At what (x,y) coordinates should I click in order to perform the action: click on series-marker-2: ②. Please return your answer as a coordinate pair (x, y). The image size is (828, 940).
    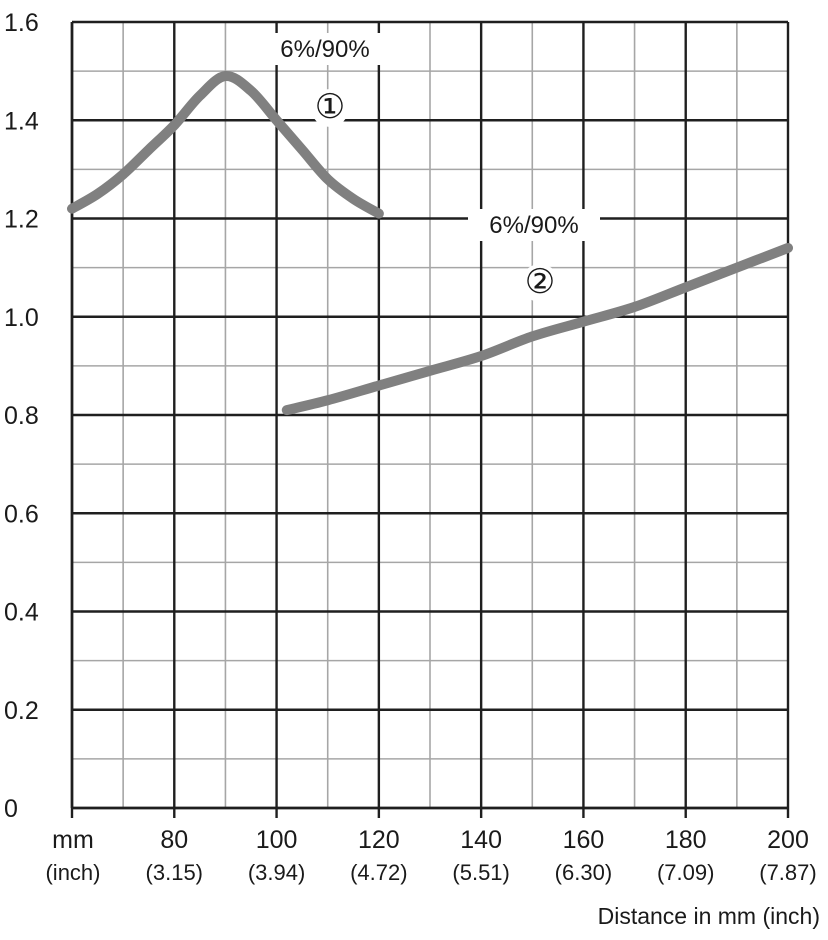
    Looking at the image, I should click on (540, 282).